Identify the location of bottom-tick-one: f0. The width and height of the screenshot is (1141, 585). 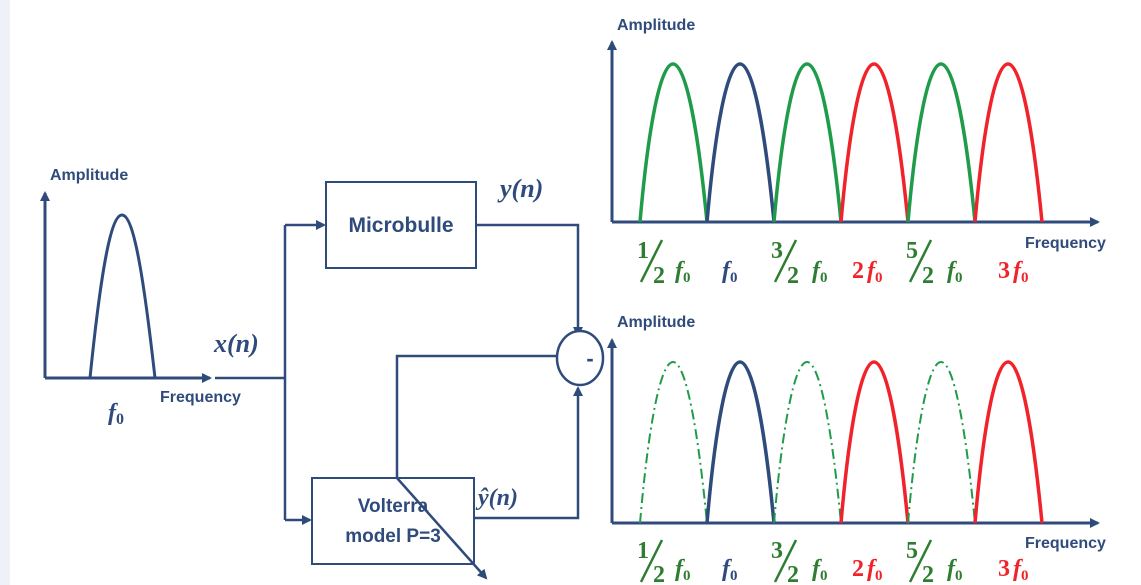
(730, 570).